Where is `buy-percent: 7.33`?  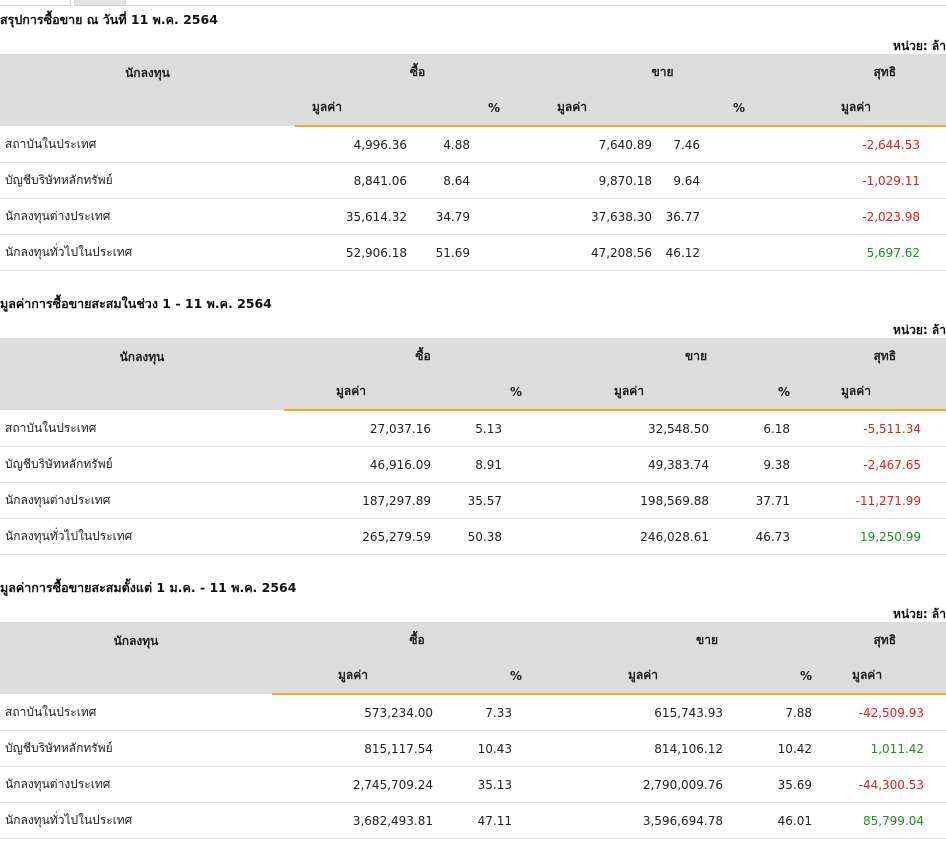
buy-percent: 7.33 is located at coordinates (498, 712).